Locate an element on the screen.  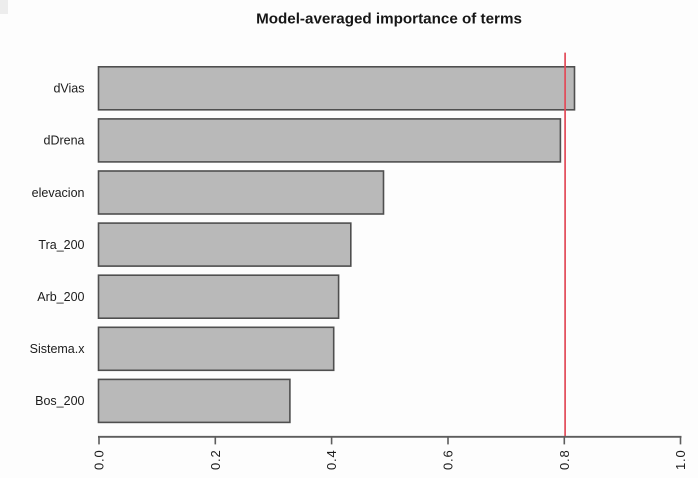
svg-text: Tra_200 is located at coordinates (61, 245).